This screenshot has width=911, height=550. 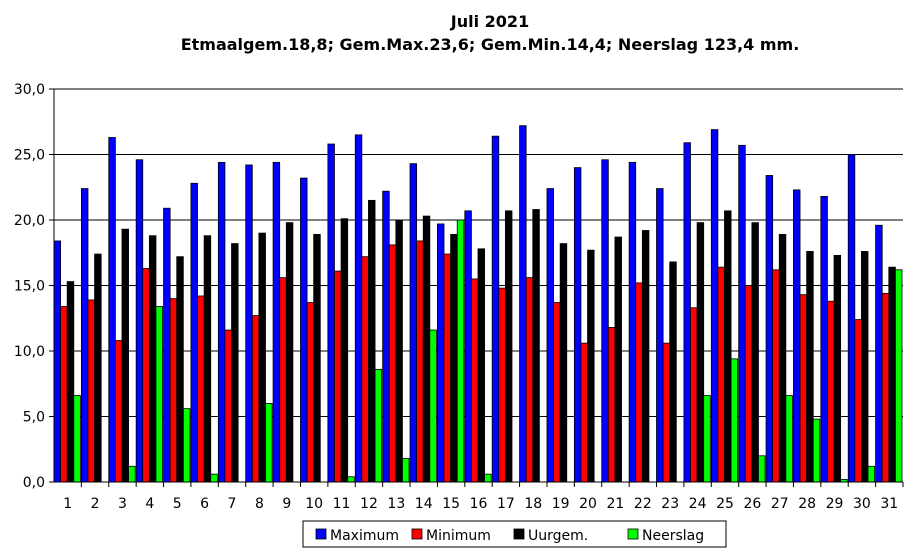 I want to click on x-tick-label: 29, so click(x=835, y=504).